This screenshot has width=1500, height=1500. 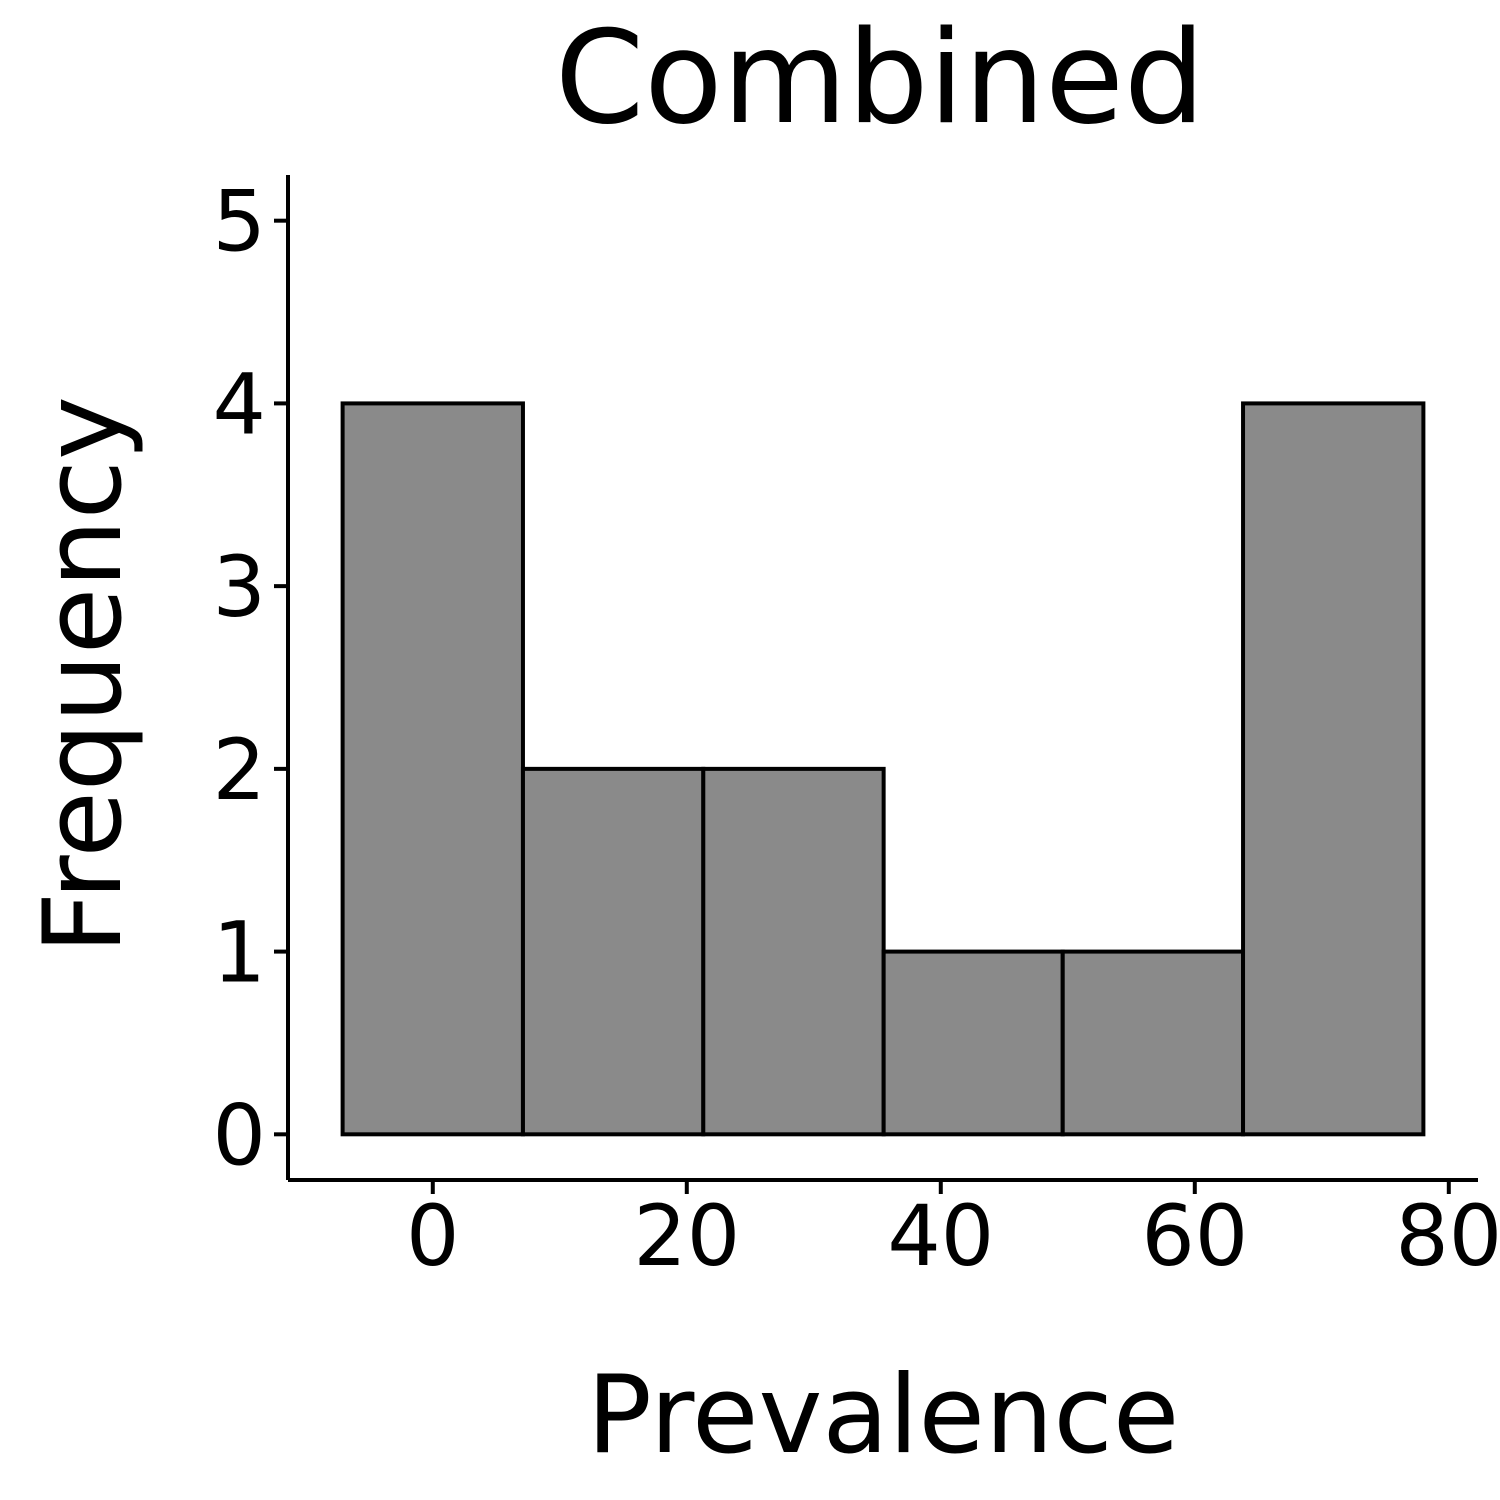 What do you see at coordinates (239, 222) in the screenshot?
I see `y-tick-label: 5` at bounding box center [239, 222].